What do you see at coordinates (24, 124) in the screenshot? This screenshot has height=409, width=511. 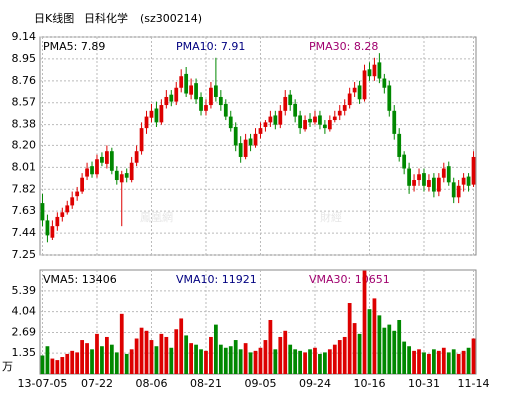 I see `y-tick-label: 8.38` at bounding box center [24, 124].